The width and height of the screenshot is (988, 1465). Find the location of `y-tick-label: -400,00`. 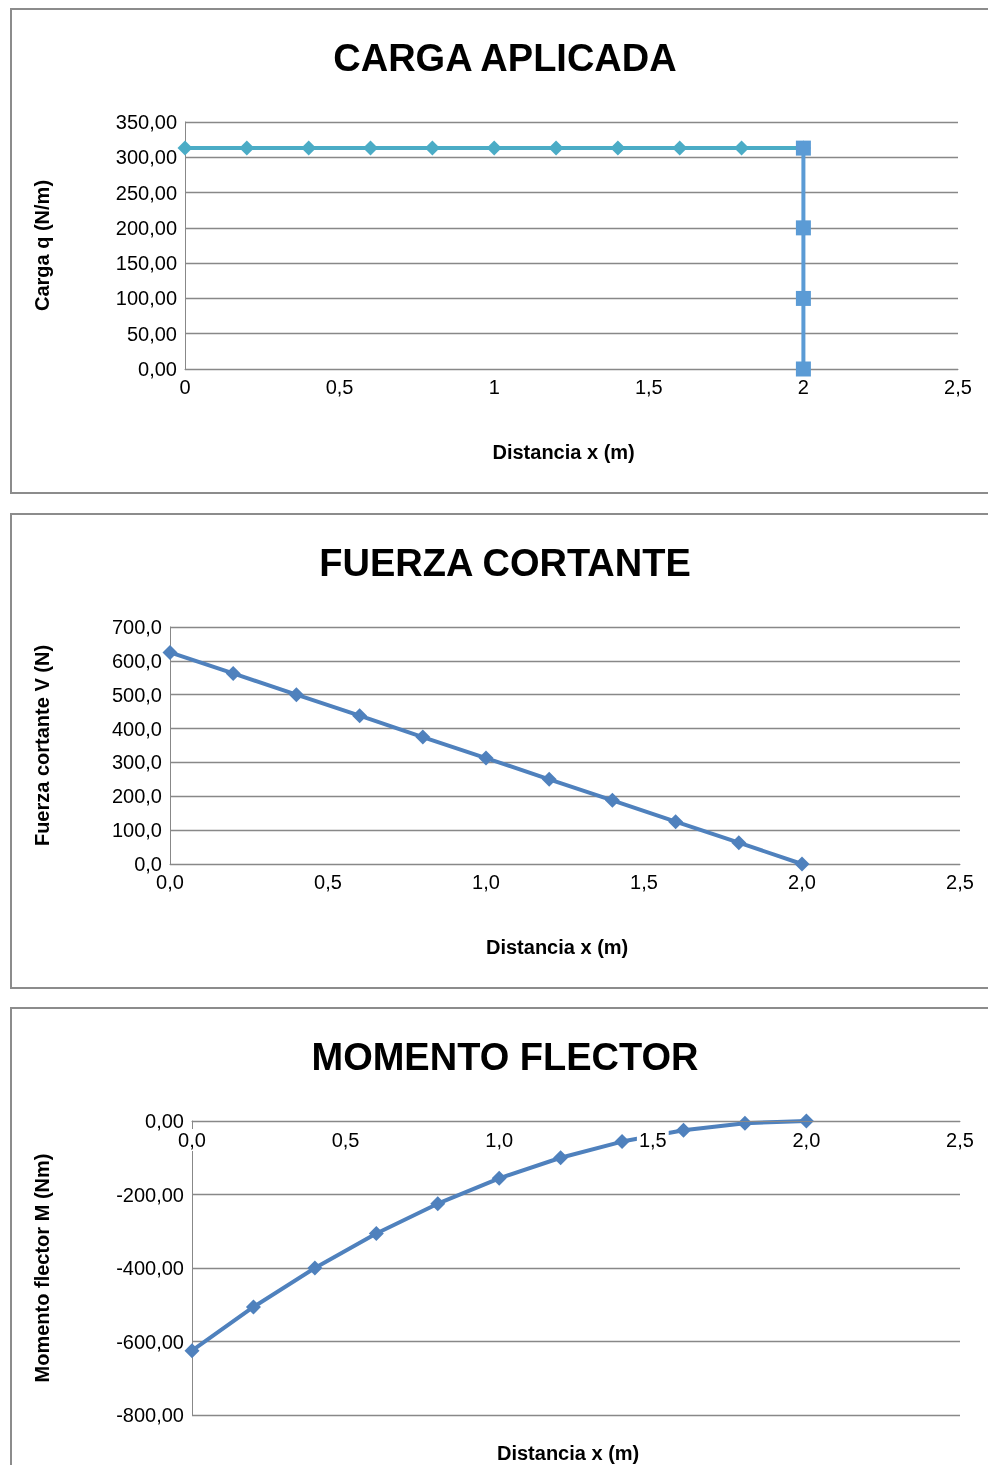

y-tick-label: -400,00 is located at coordinates (150, 1268).